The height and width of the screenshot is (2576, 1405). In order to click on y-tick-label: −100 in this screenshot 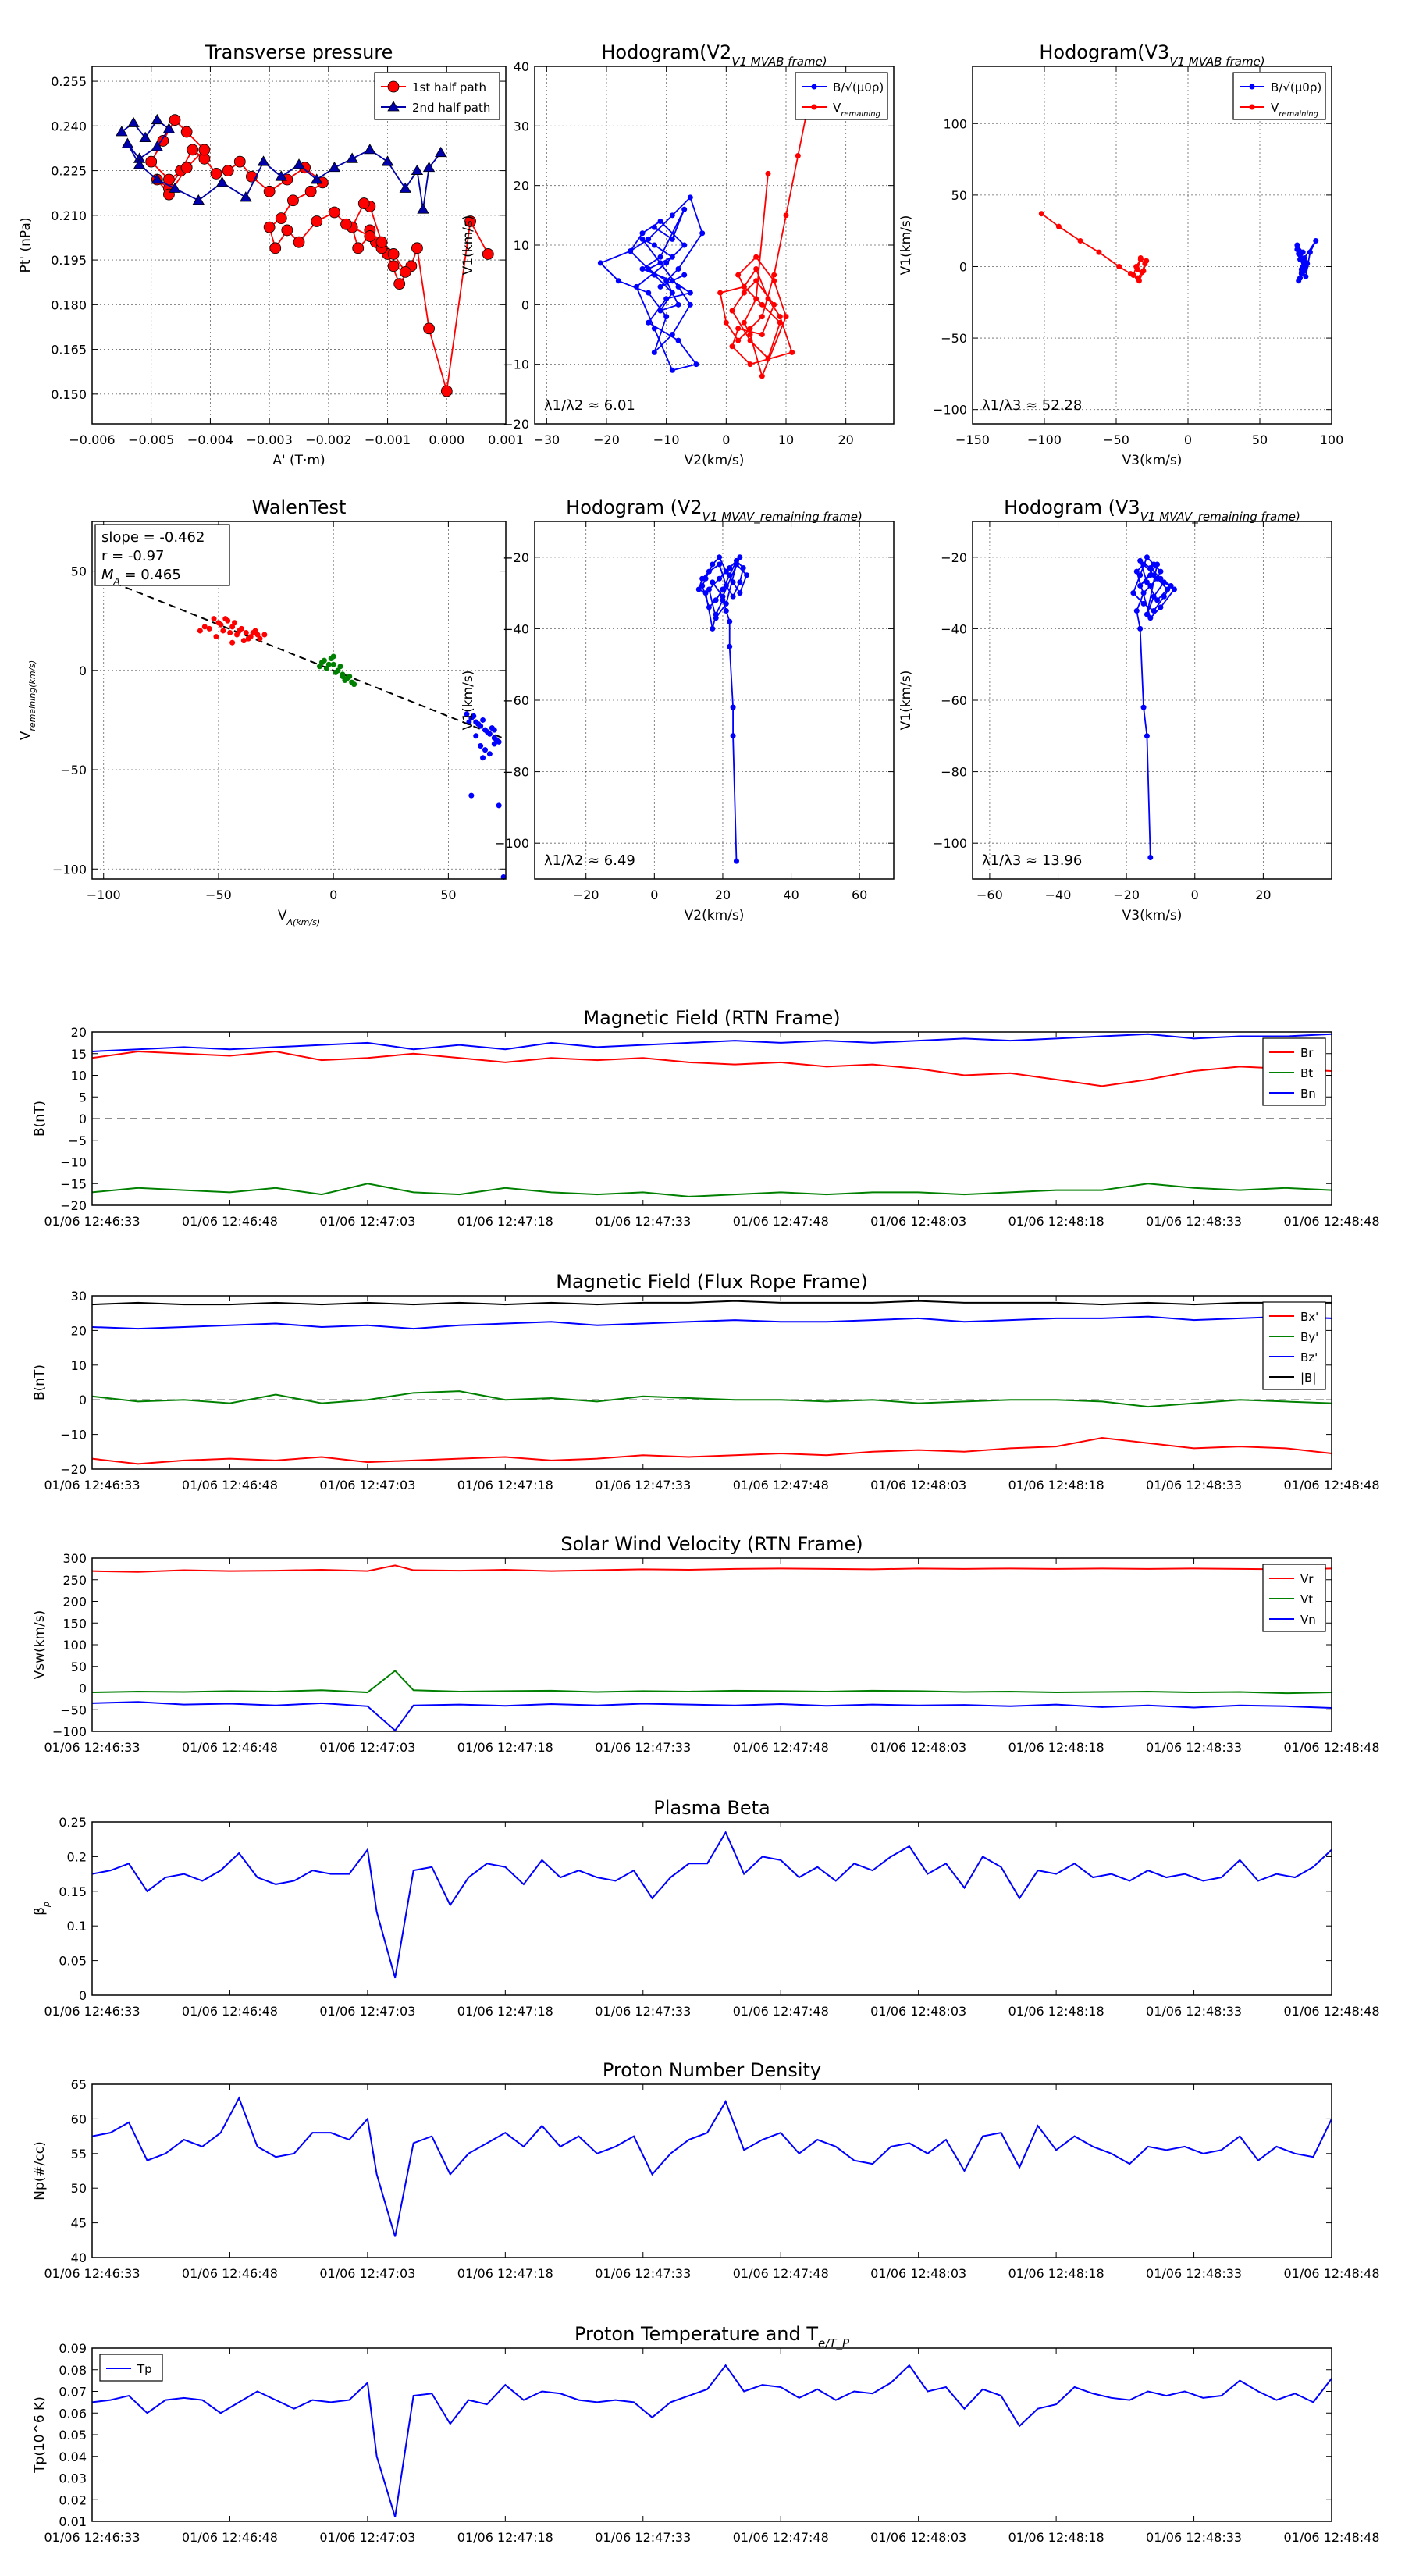, I will do `click(512, 843)`.